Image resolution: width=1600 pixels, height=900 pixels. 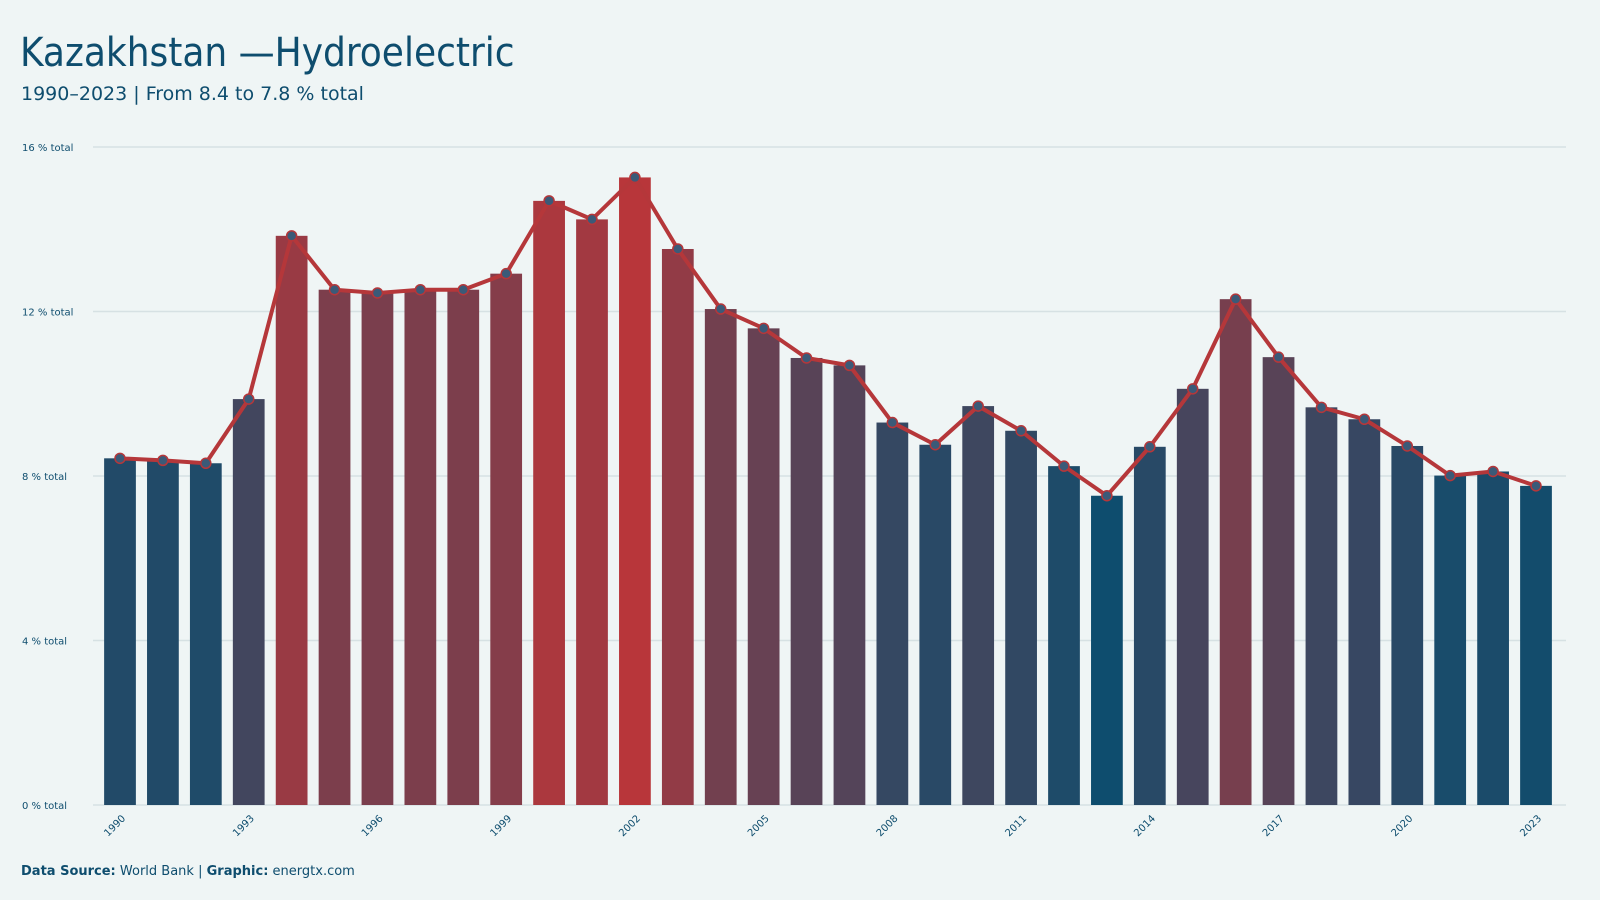 What do you see at coordinates (47, 313) in the screenshot?
I see `y-tick-label: 12 % total` at bounding box center [47, 313].